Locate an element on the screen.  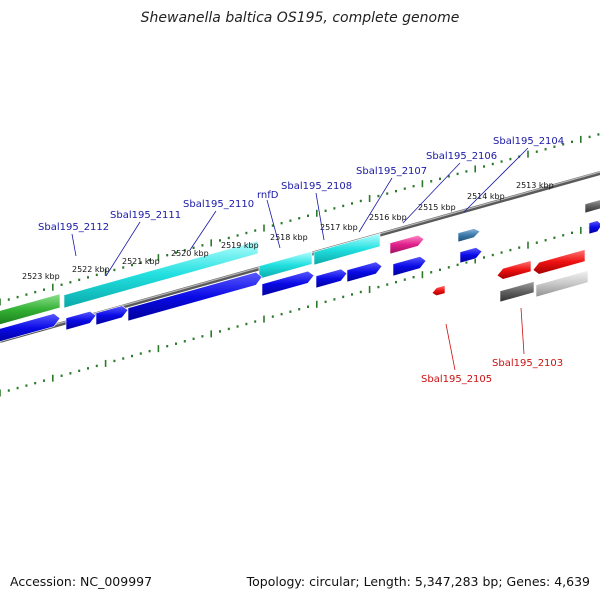
cds-forward-edge is located at coordinates (594, 227).